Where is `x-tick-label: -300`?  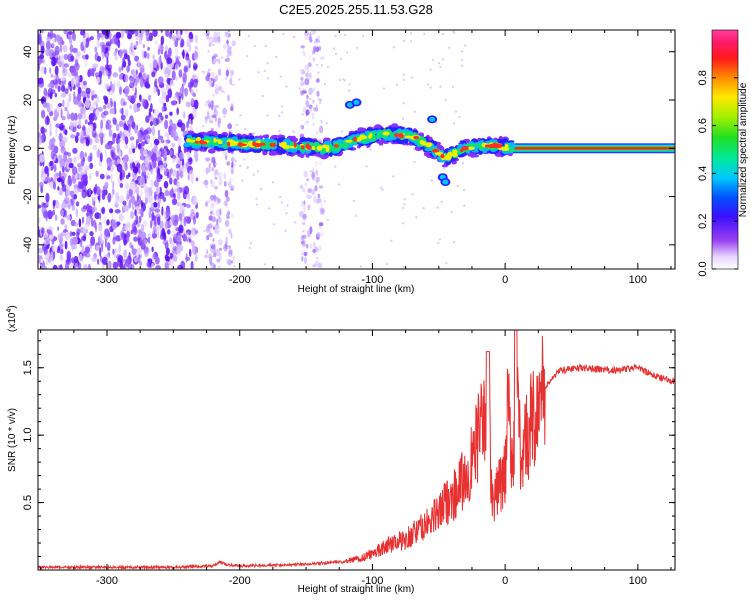
x-tick-label: -300 is located at coordinates (107, 581).